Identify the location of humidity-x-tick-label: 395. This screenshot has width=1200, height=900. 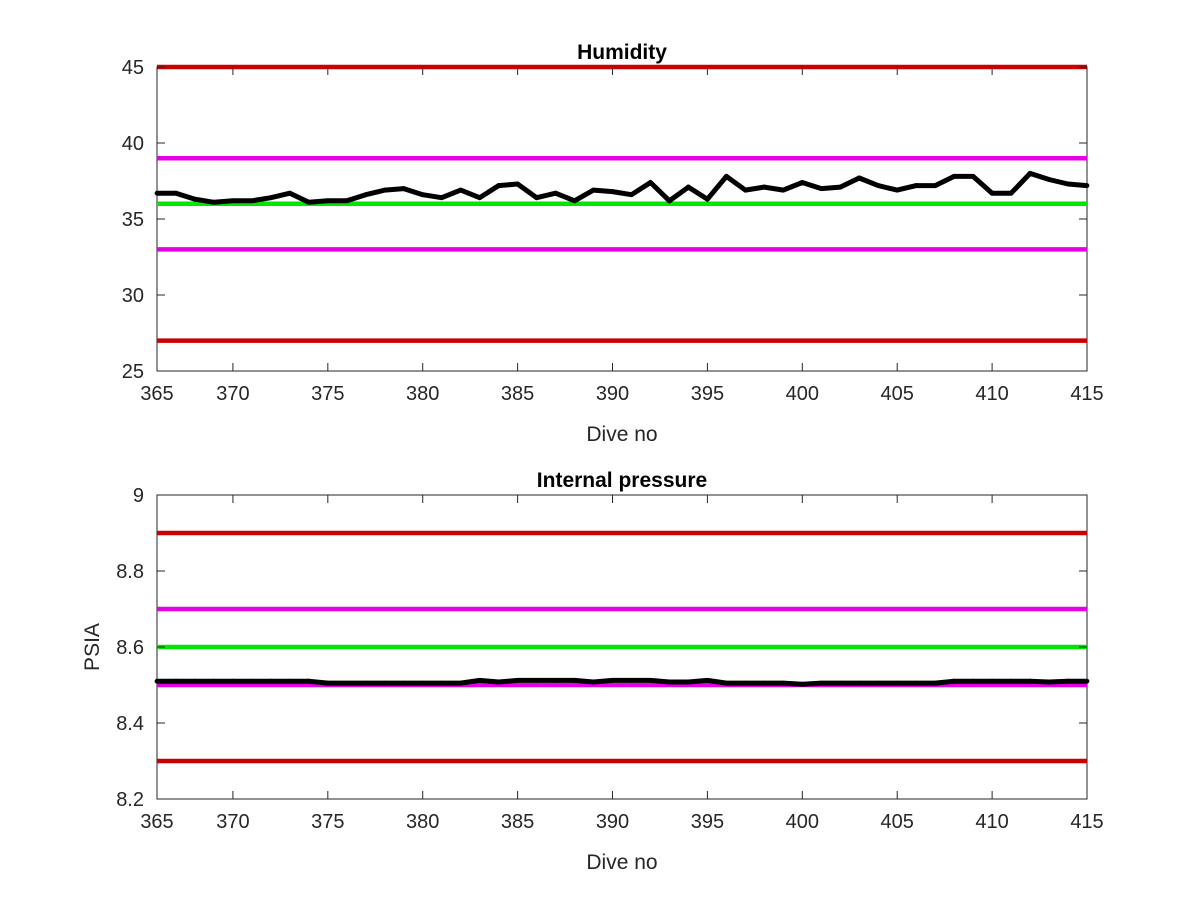
(707, 394).